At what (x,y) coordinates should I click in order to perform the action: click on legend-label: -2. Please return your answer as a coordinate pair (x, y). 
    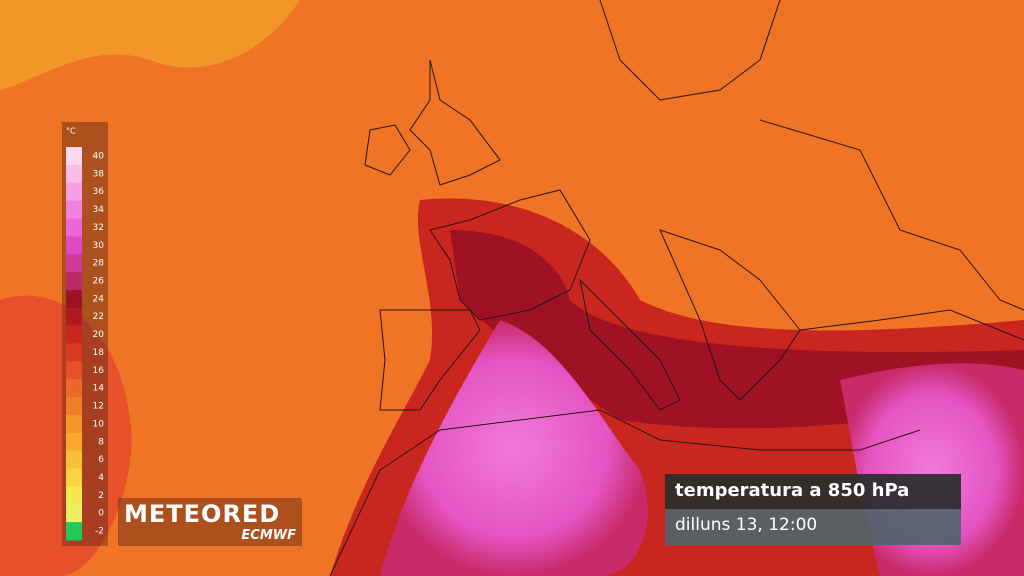
    Looking at the image, I should click on (99, 532).